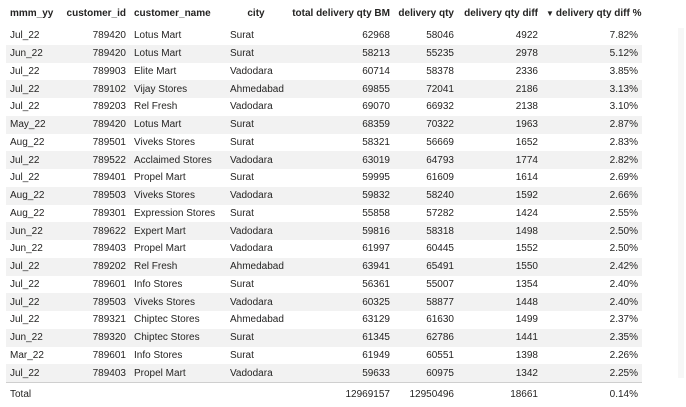 The width and height of the screenshot is (686, 407). Describe the element at coordinates (95, 13) in the screenshot. I see `column-header-customer-id: customer_id` at that location.